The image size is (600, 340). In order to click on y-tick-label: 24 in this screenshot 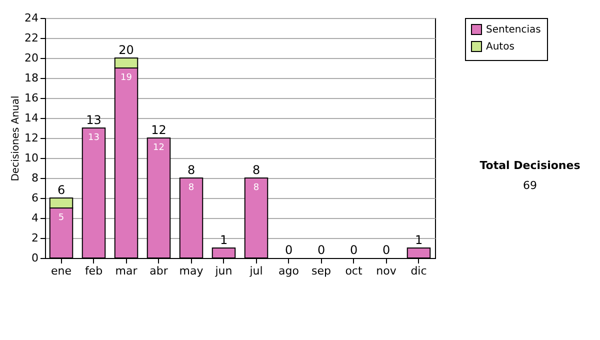, I will do `click(31, 18)`.